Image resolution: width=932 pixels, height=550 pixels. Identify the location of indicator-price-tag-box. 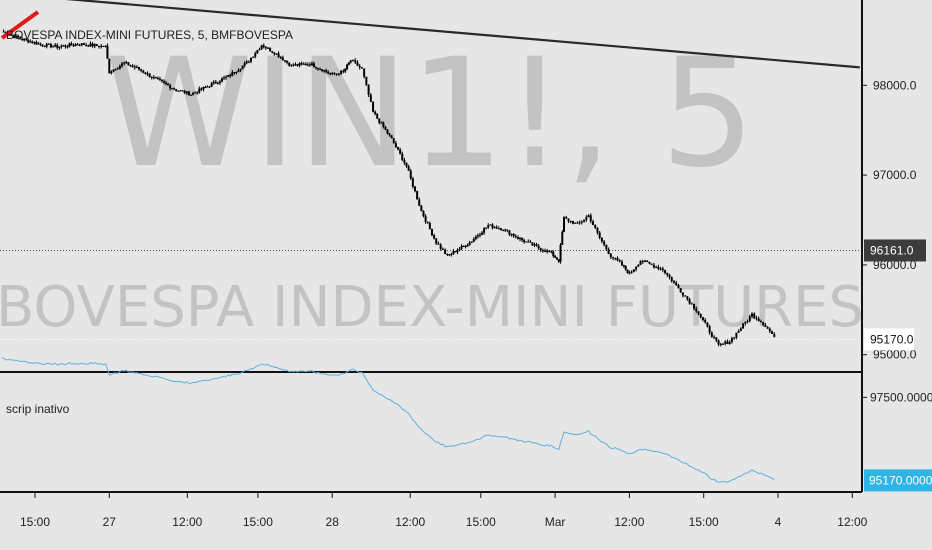
(898, 480).